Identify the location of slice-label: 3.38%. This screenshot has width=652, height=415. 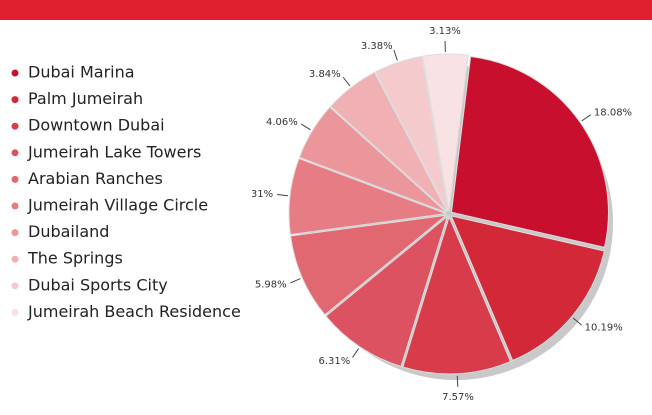
(377, 46).